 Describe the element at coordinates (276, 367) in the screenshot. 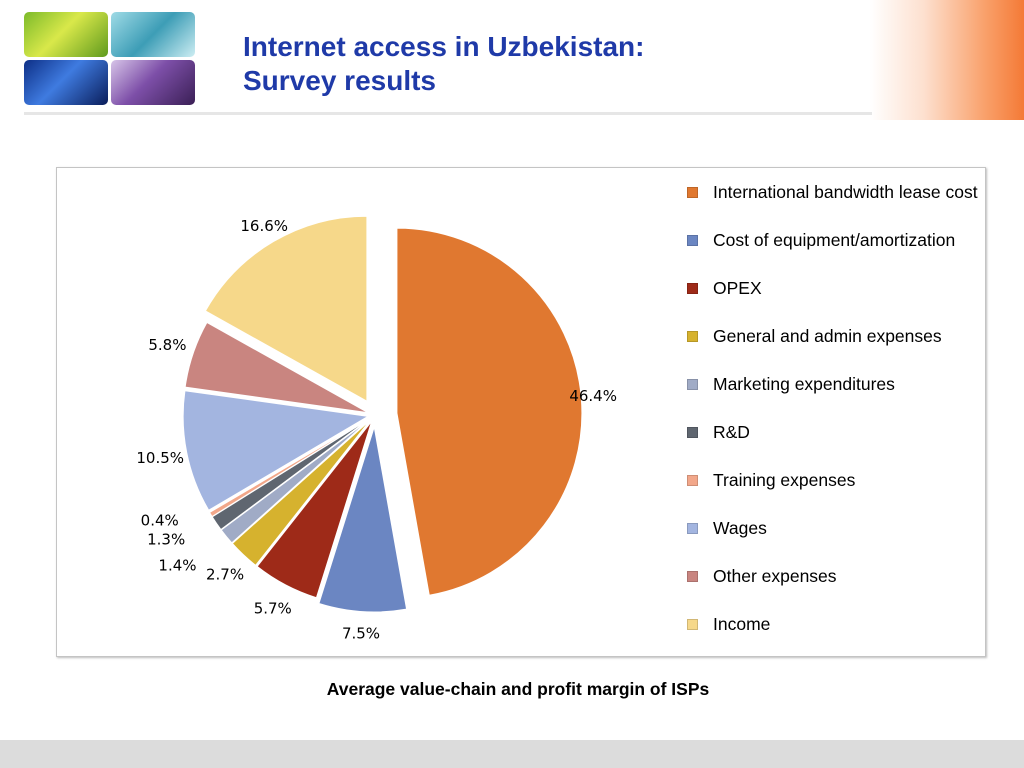

I see `pie-slice-other-expenses` at that location.